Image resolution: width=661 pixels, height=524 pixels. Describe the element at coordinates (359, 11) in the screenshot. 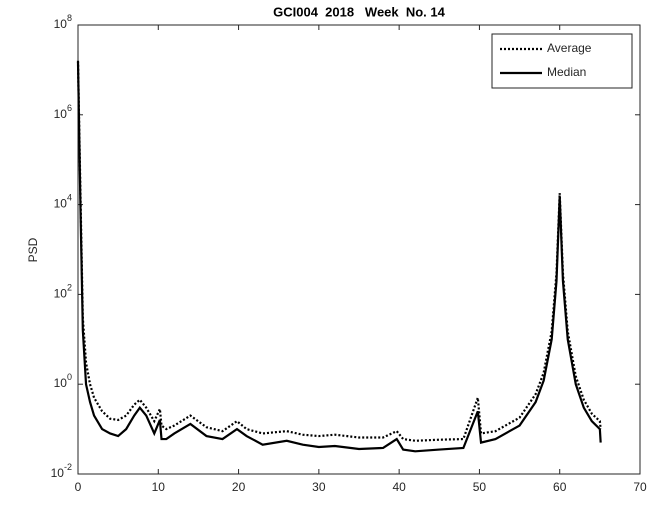

I see `chart-title: GCI004 2018 Week No. 14` at that location.